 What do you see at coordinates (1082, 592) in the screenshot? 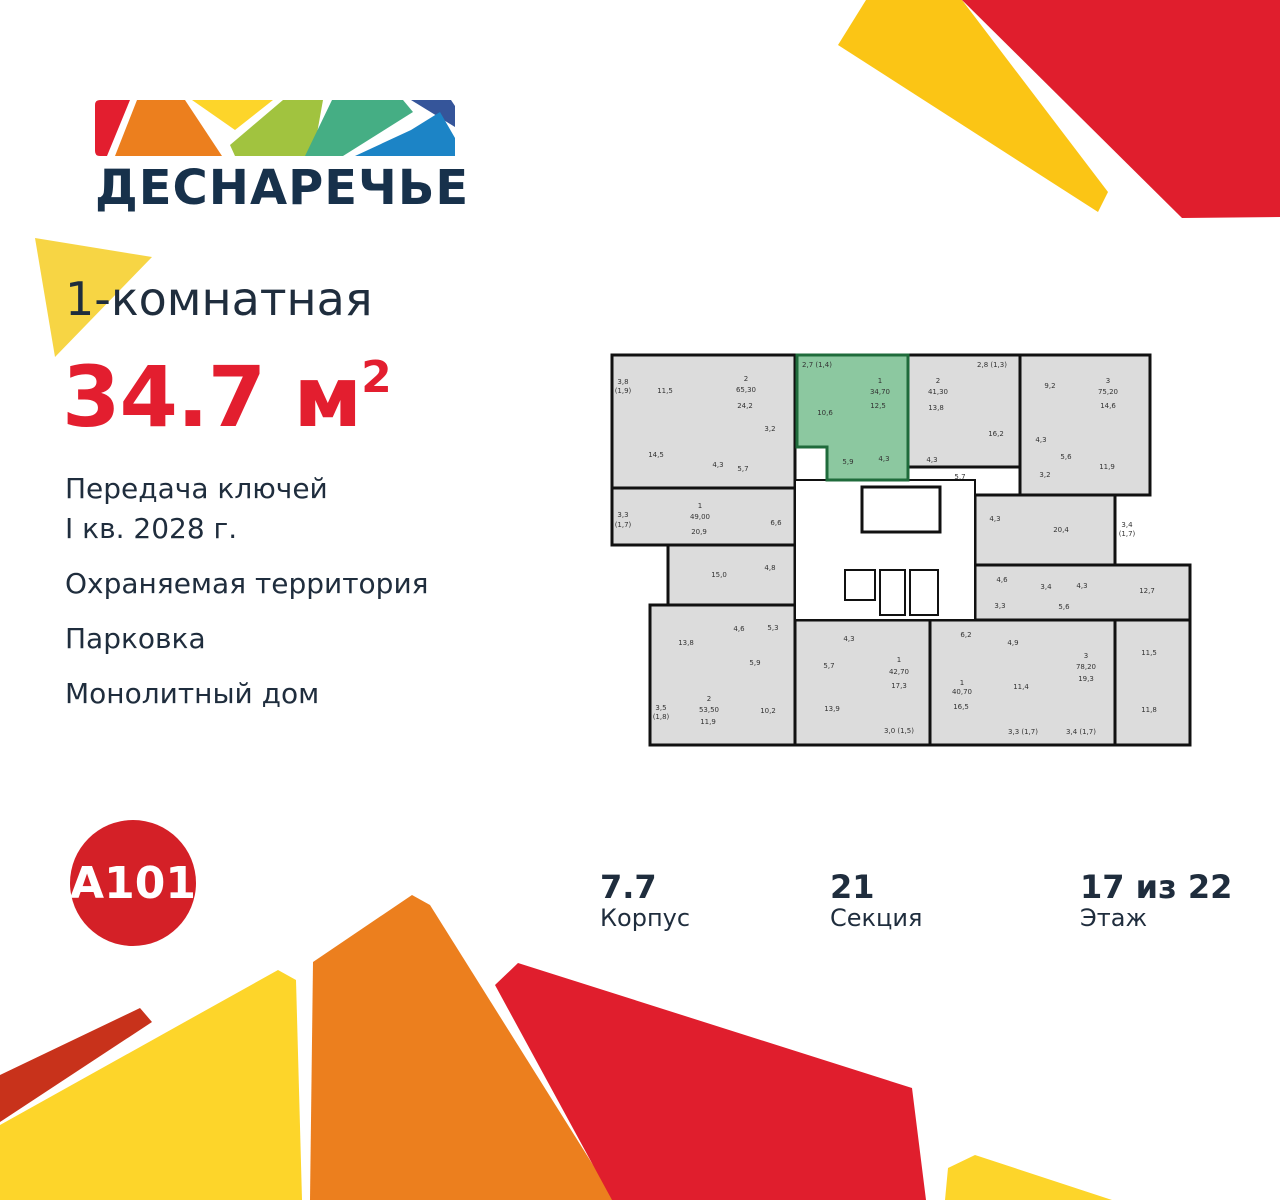
I see `block-e2` at bounding box center [1082, 592].